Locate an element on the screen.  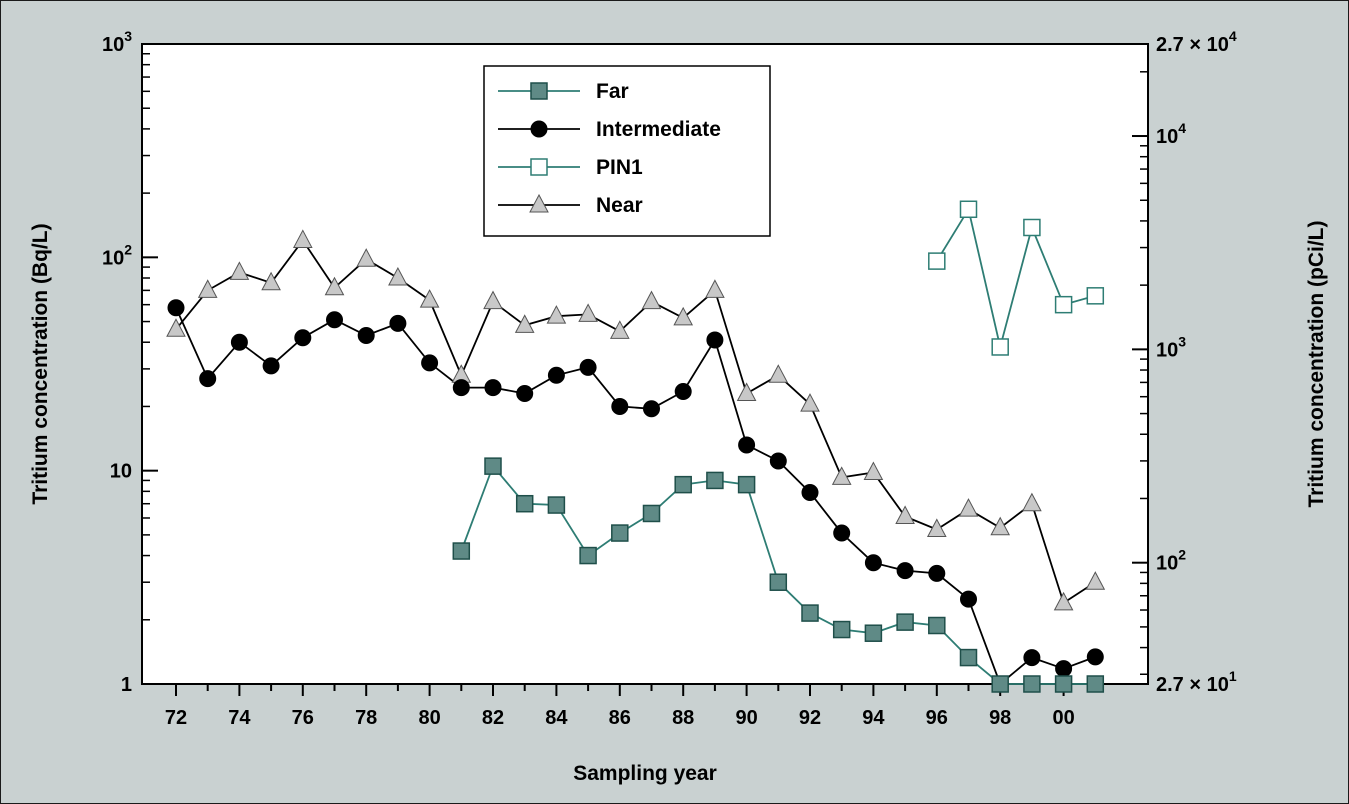
left-tick-label: 10² is located at coordinates (117, 255).